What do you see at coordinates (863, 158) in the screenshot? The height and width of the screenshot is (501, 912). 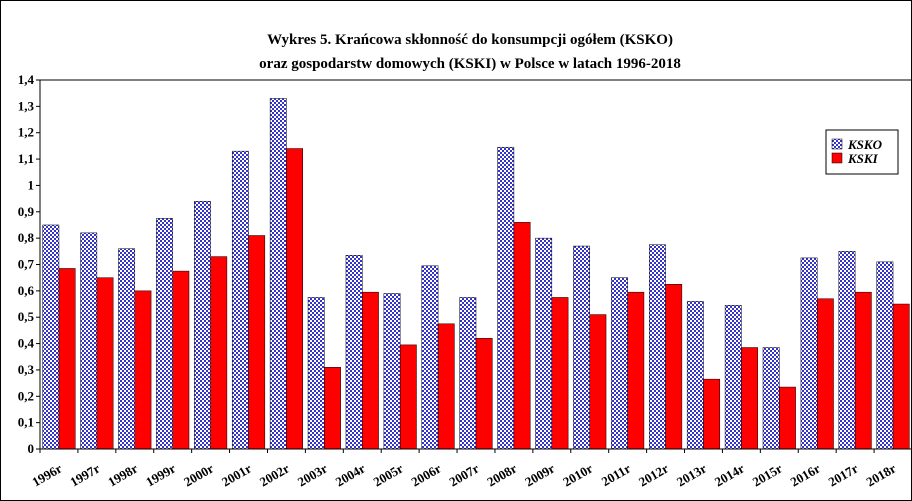 I see `legend-label: KSKI` at bounding box center [863, 158].